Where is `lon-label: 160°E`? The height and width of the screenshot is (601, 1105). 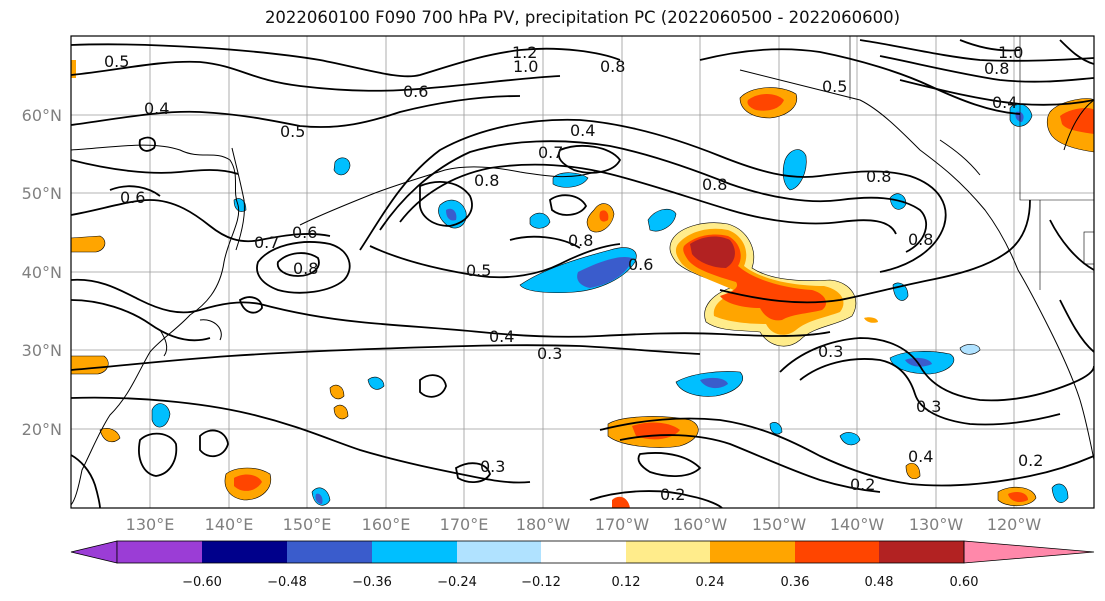 lon-label: 160°E is located at coordinates (386, 524).